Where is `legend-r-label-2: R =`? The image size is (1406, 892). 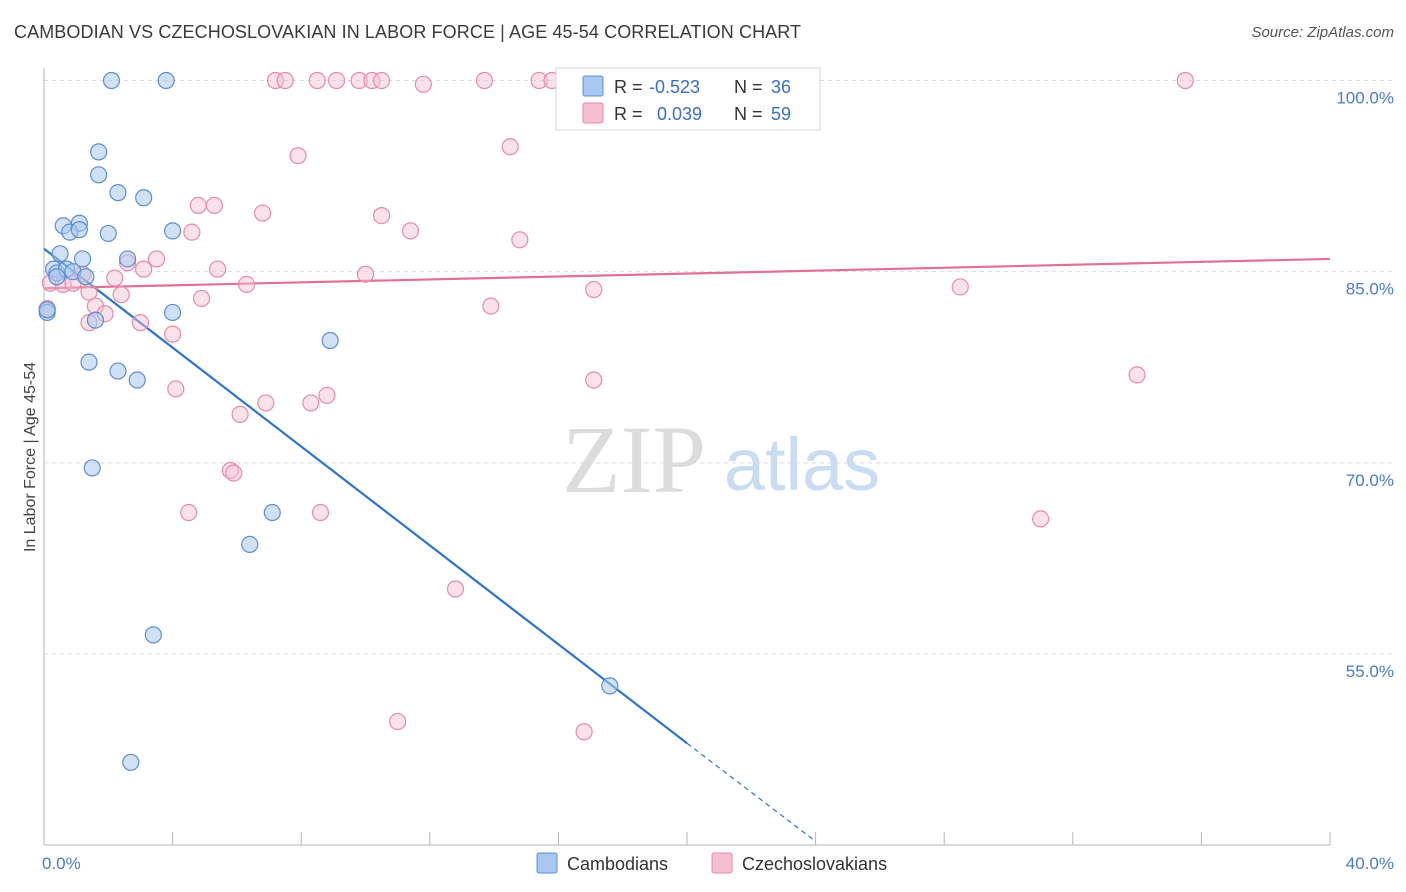 legend-r-label-2: R = is located at coordinates (628, 114).